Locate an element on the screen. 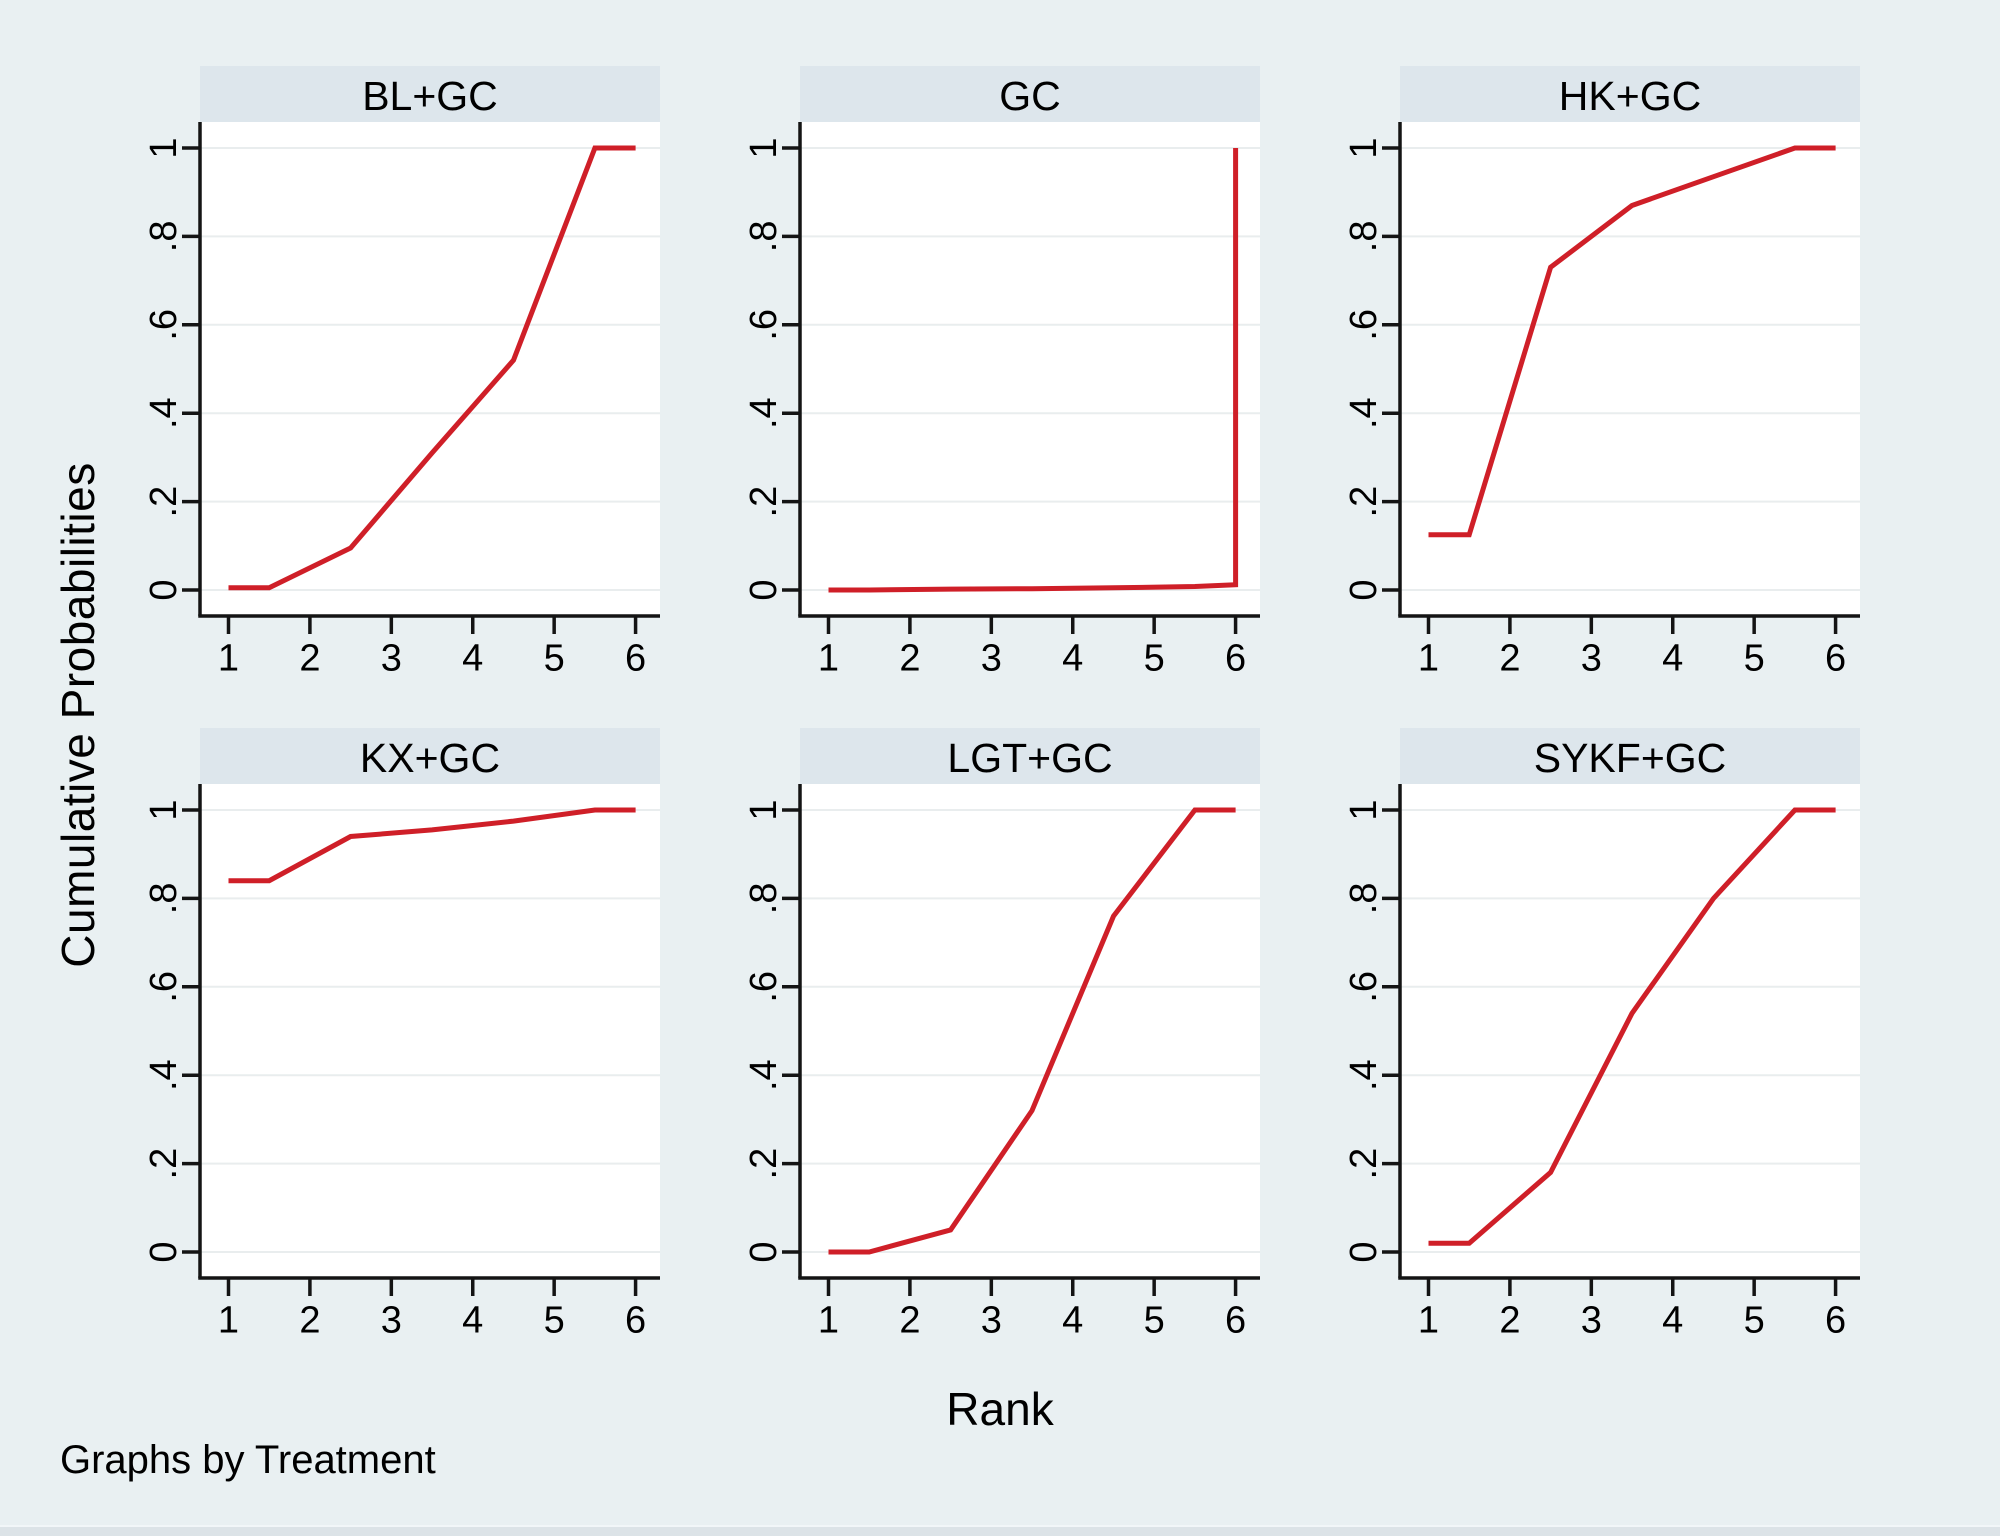  facet-title: GC is located at coordinates (1030, 96).